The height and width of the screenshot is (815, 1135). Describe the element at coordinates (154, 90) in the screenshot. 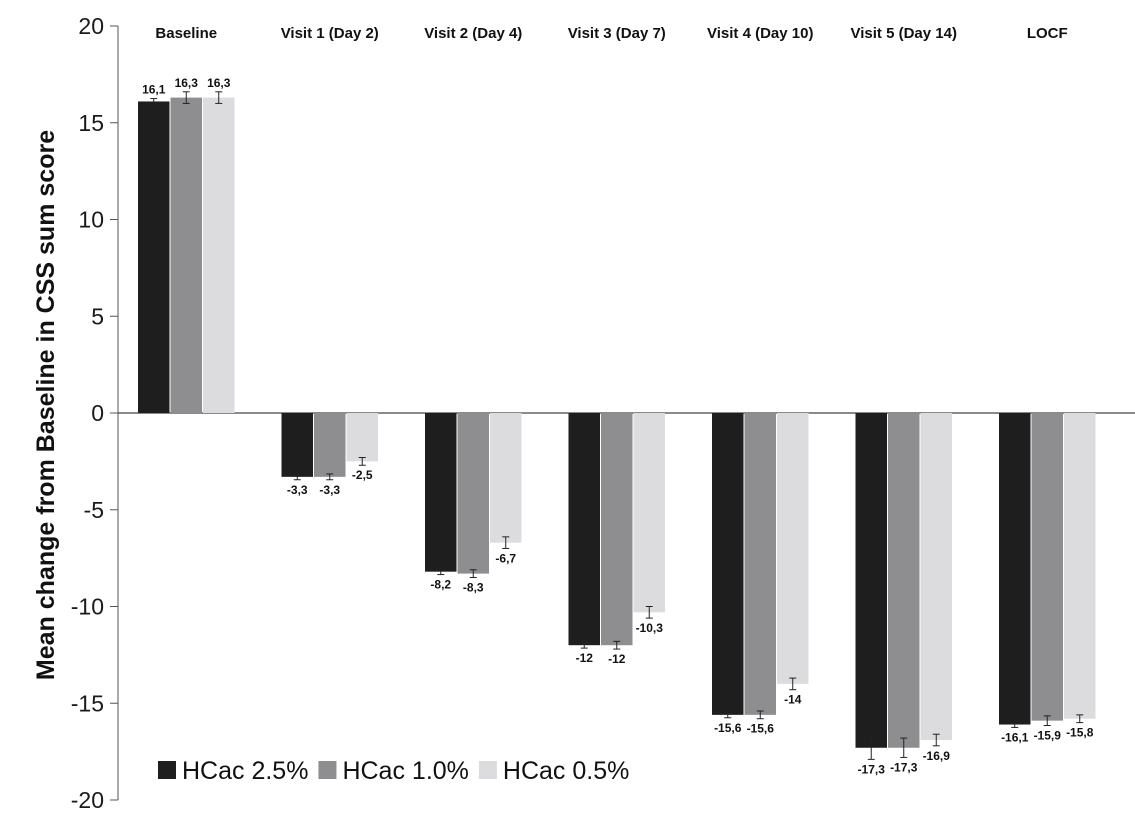

I see `data-label: 16,1` at that location.